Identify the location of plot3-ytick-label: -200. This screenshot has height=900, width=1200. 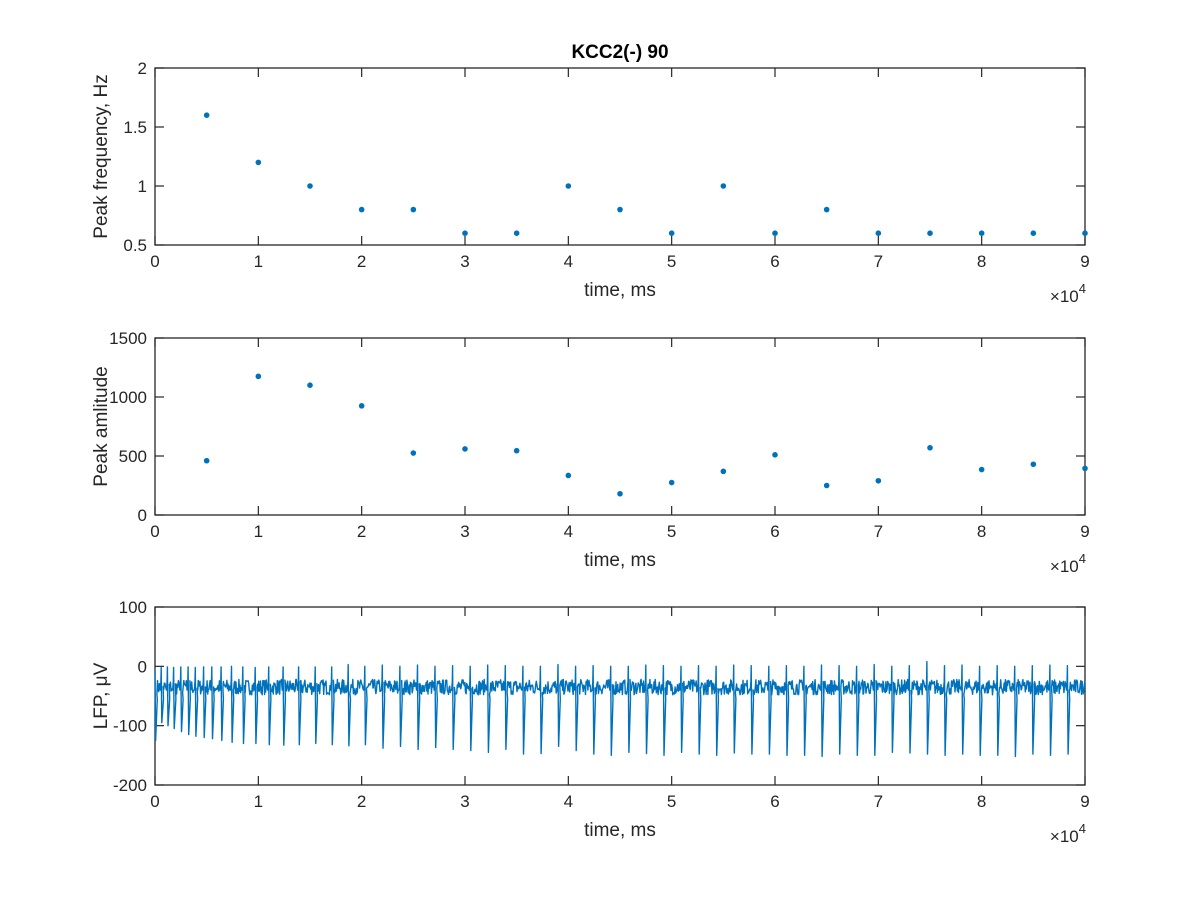
(130, 785).